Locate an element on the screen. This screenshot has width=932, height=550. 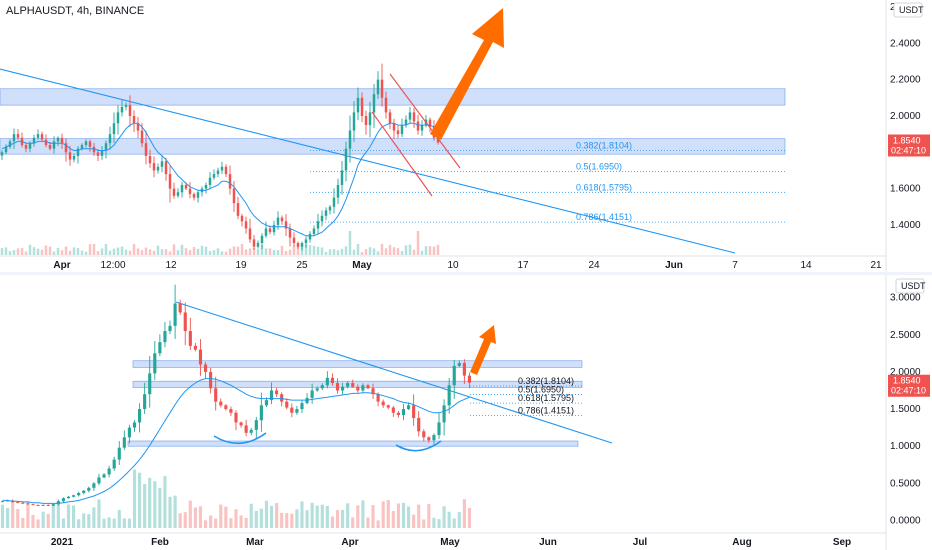
top-currency-unit-box: USDT is located at coordinates (908, 10).